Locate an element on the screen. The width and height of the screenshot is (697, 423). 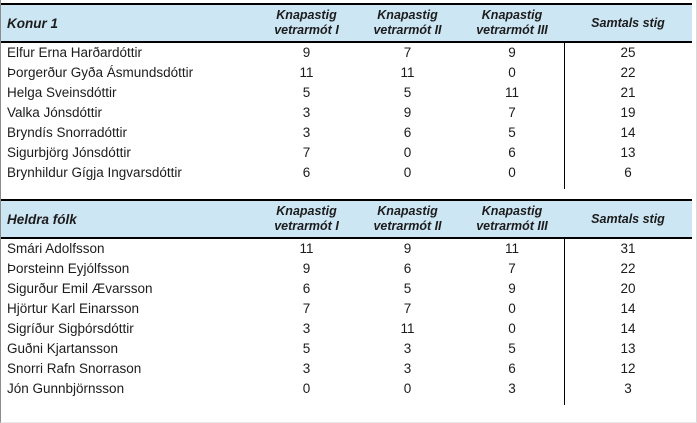
rider-name: Sigurður Emil Ævarsson is located at coordinates (80, 288).